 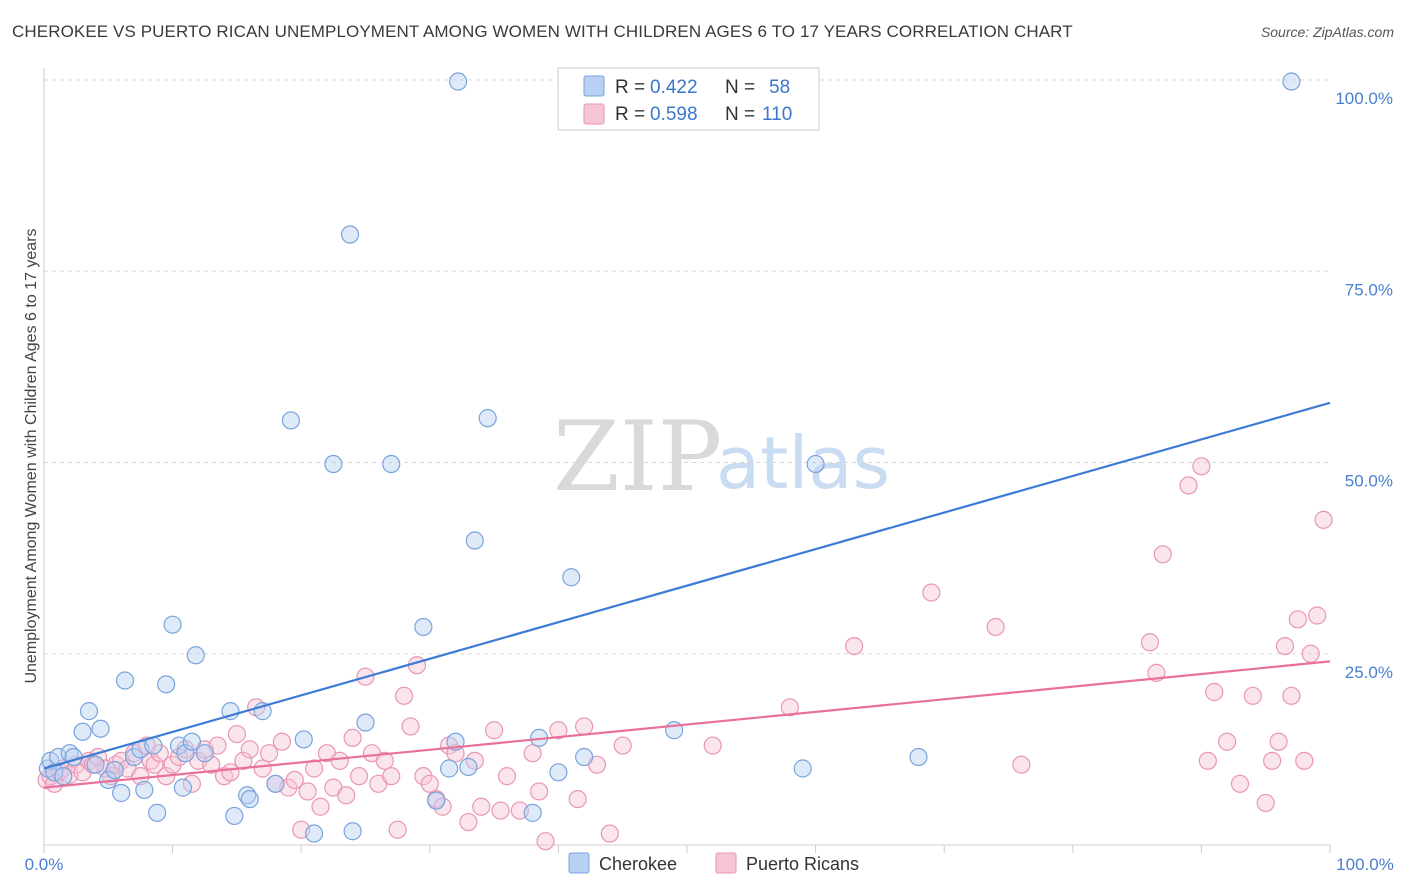 What do you see at coordinates (579, 863) in the screenshot?
I see `bottom-legend-swatch-cherokee` at bounding box center [579, 863].